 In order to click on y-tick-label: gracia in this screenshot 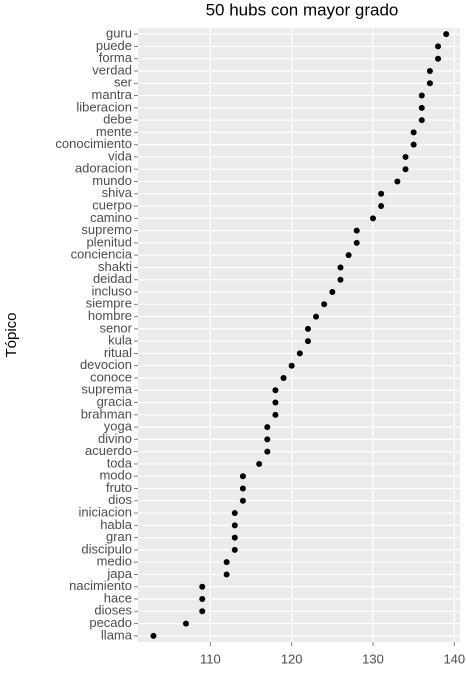, I will do `click(115, 401)`.